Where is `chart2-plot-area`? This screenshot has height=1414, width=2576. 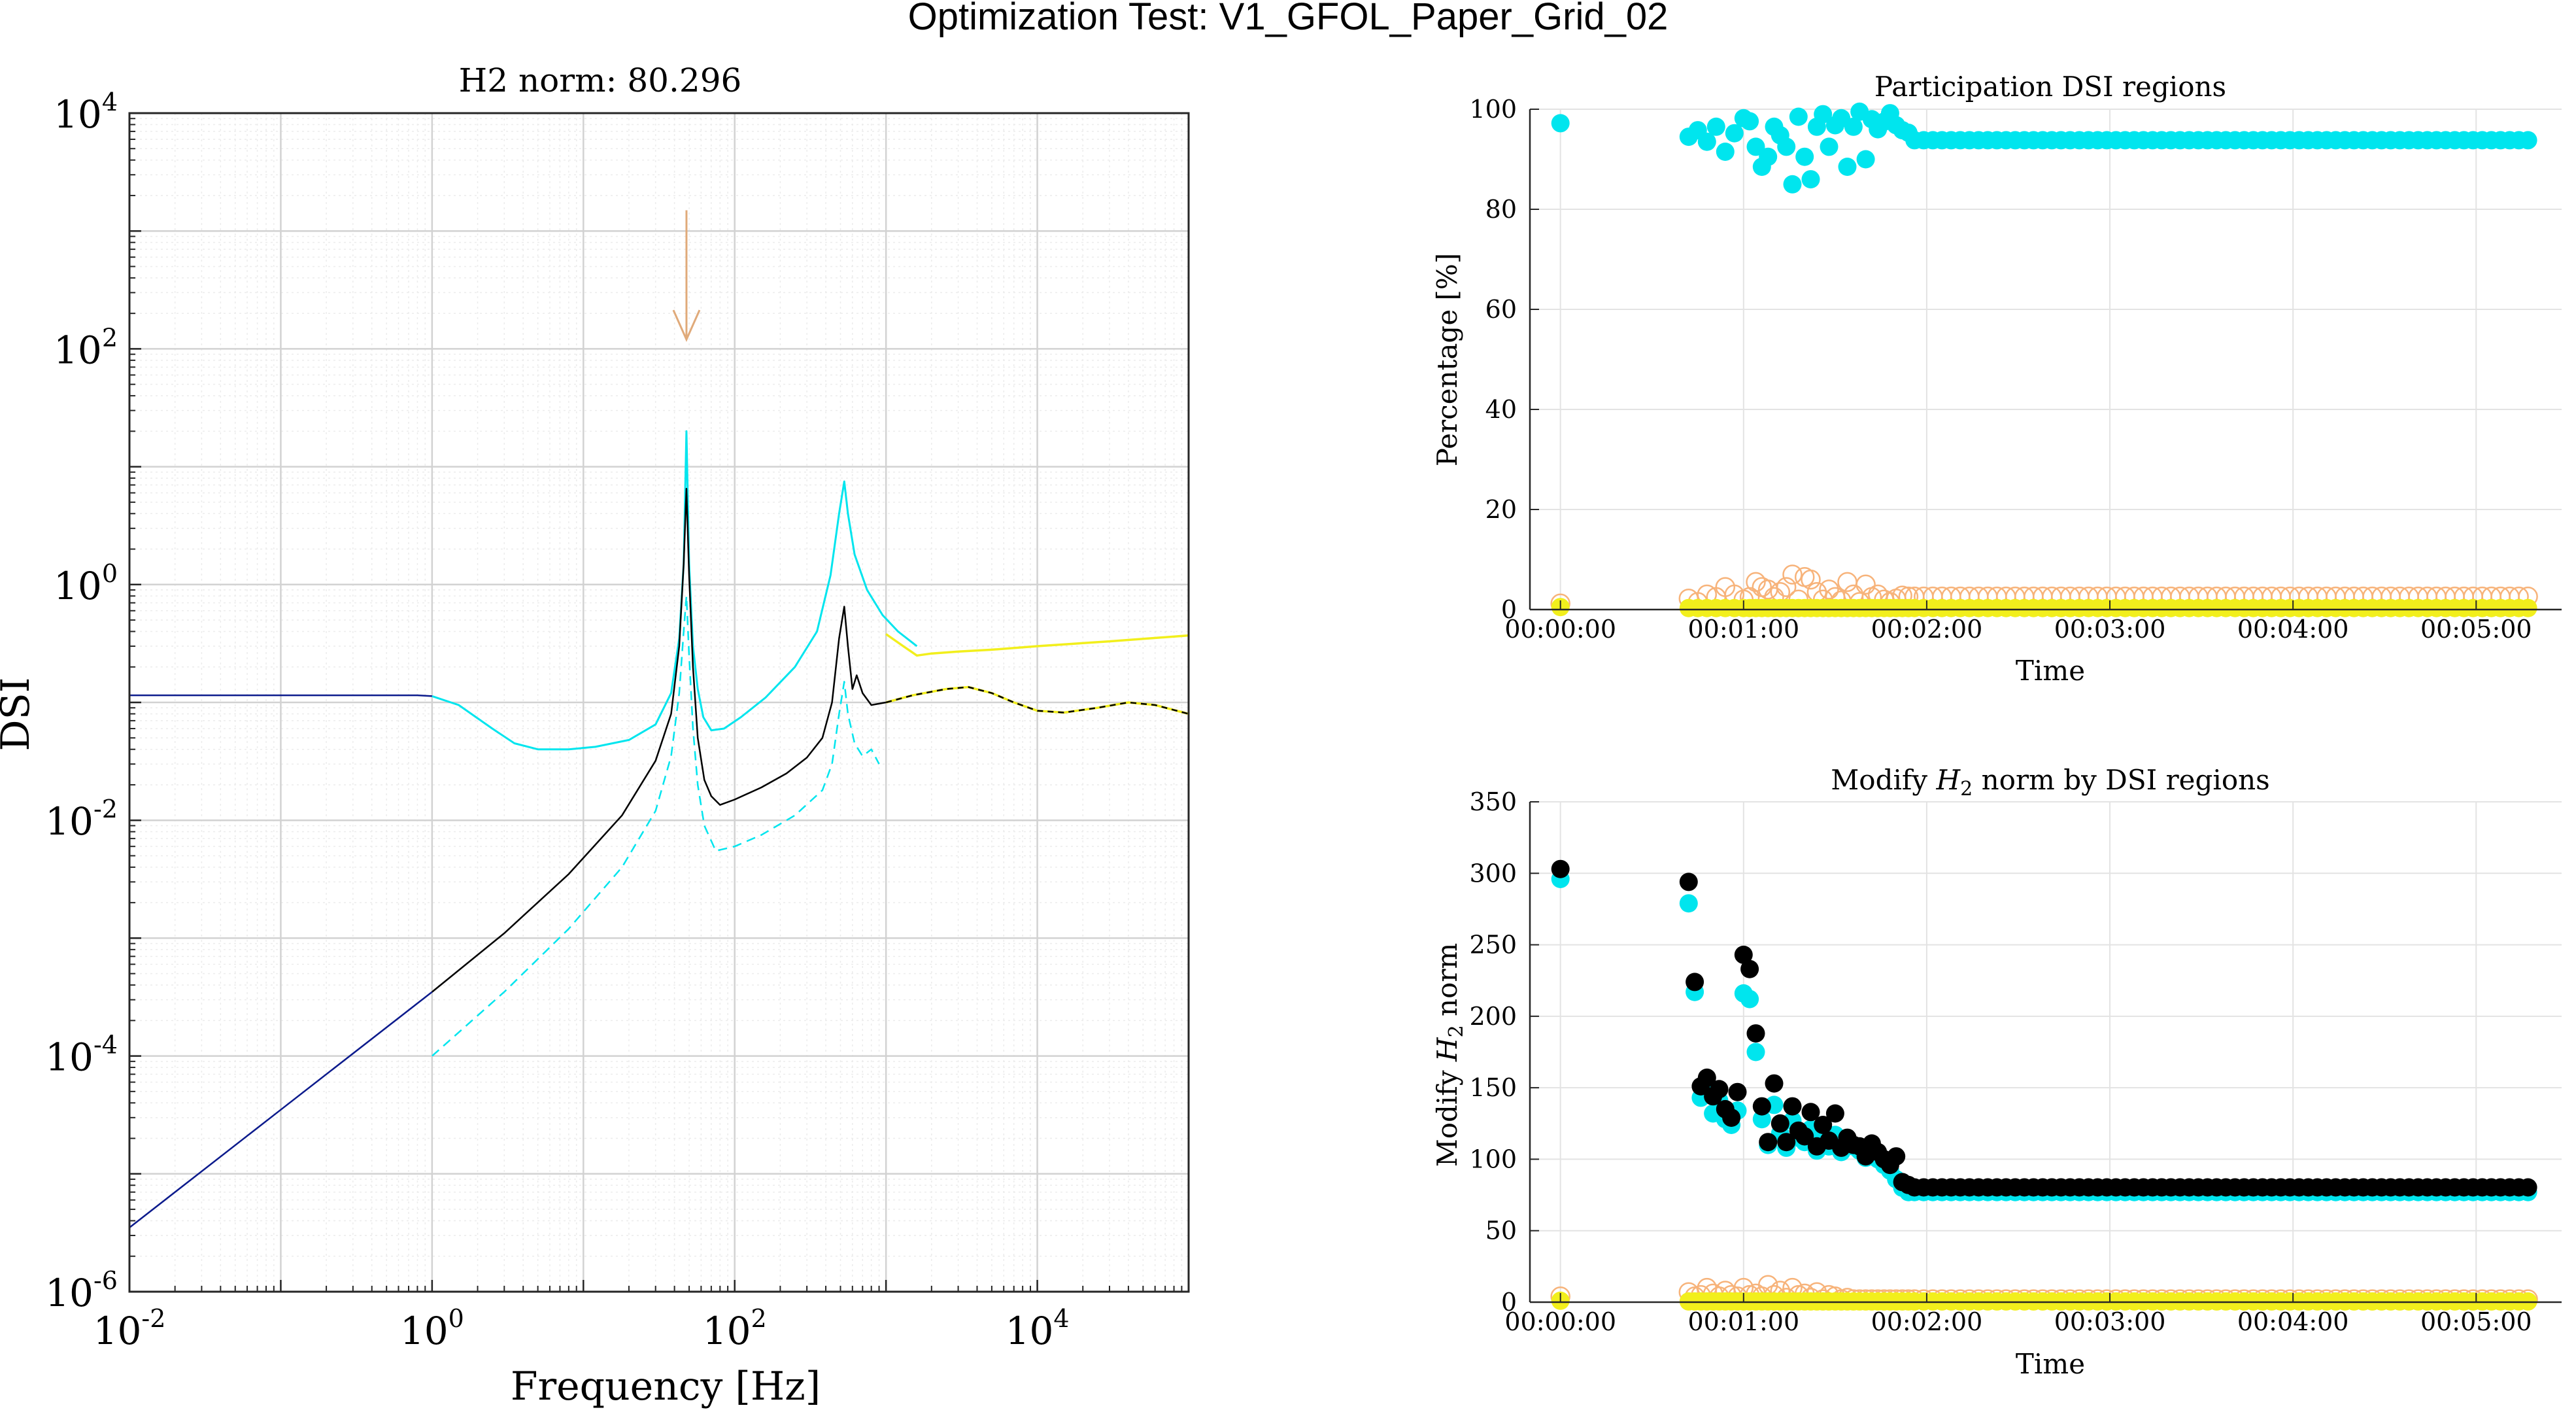 chart2-plot-area is located at coordinates (2044, 360).